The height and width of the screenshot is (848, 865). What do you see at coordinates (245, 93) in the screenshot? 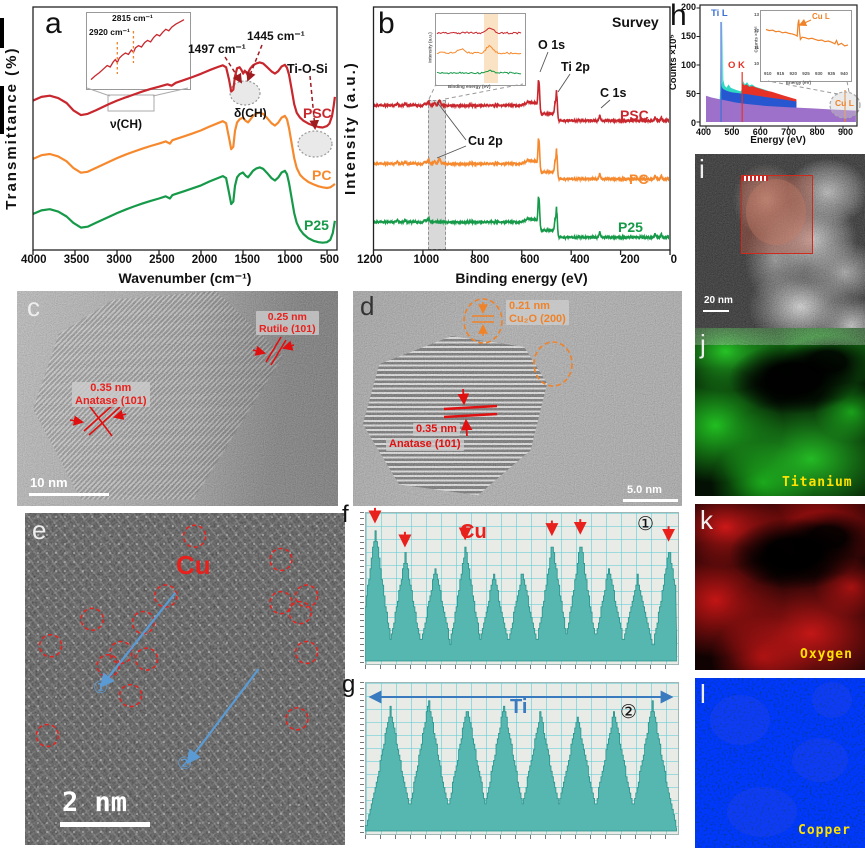
I see `delta-ch-highlight-circle` at bounding box center [245, 93].